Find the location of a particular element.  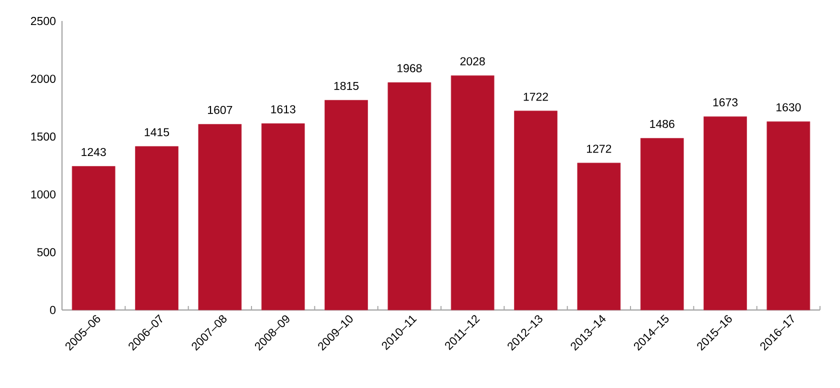

y-tick-label: 2500 is located at coordinates (43, 21).